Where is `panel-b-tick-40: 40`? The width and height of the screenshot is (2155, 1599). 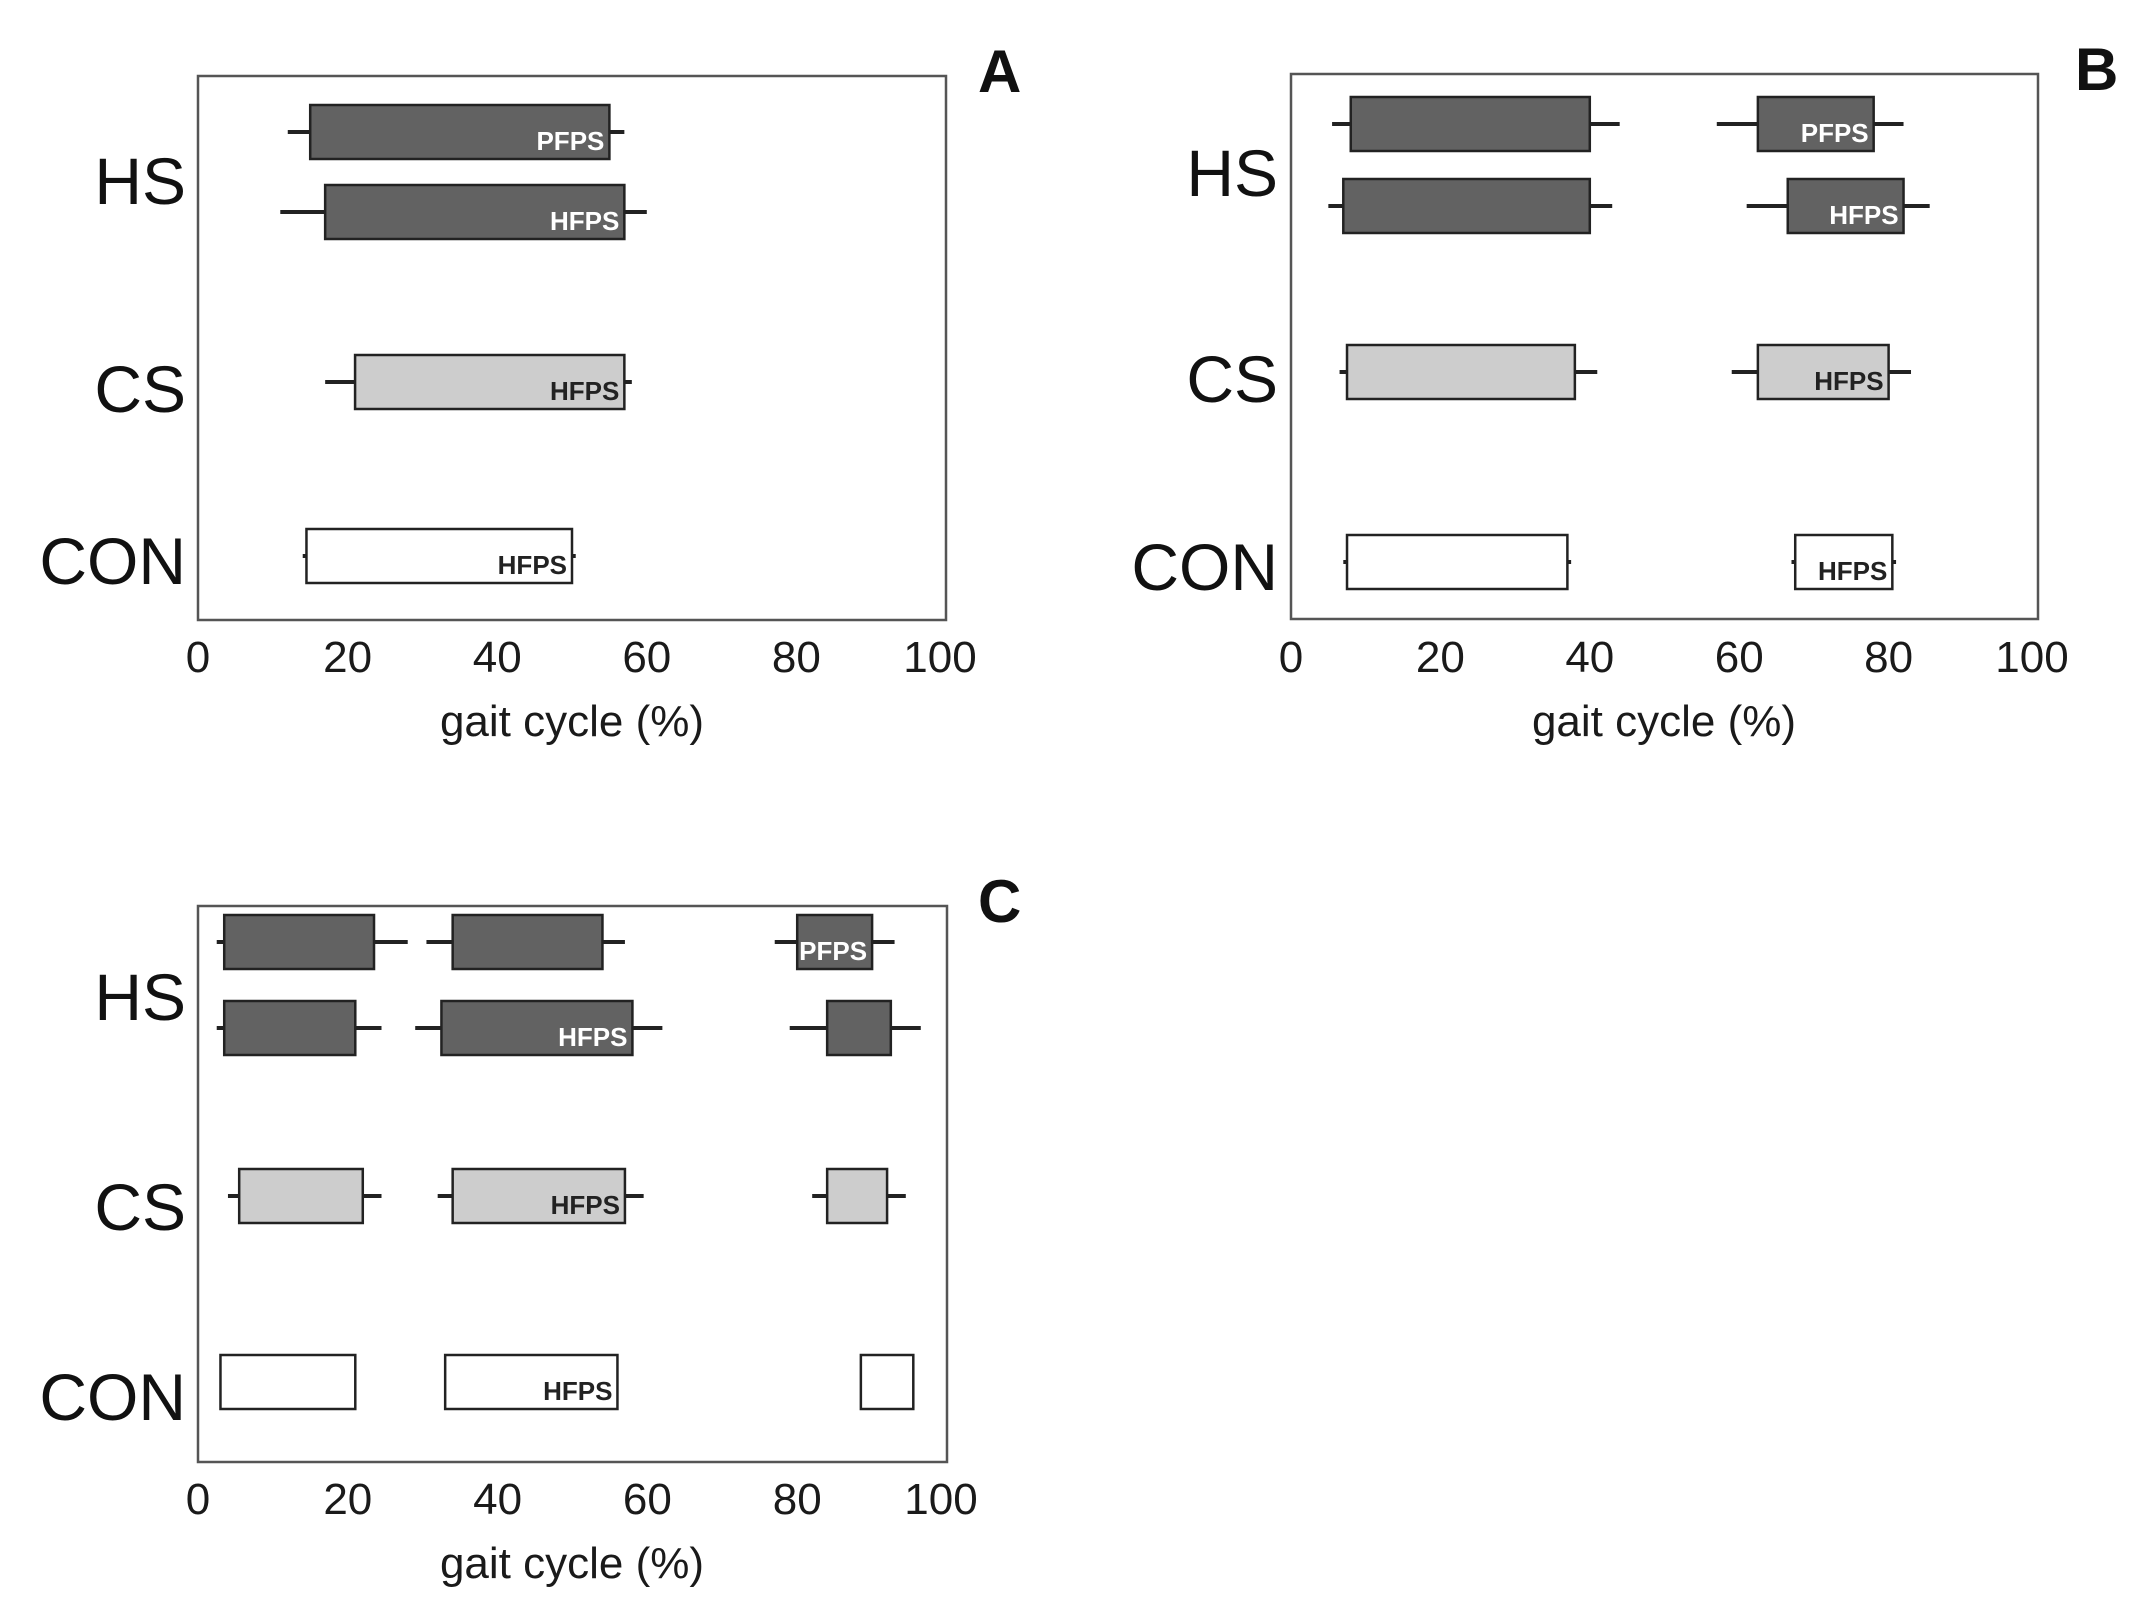
panel-b-tick-40: 40 is located at coordinates (1589, 657).